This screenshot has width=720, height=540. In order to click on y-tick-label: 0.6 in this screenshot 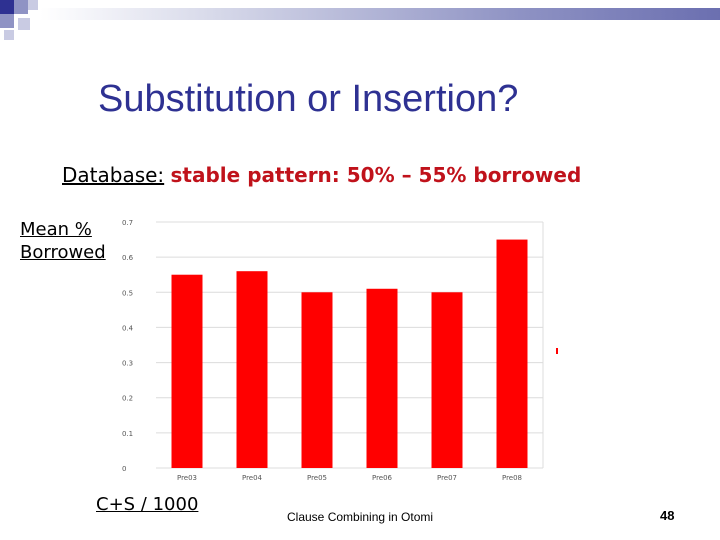, I will do `click(128, 258)`.